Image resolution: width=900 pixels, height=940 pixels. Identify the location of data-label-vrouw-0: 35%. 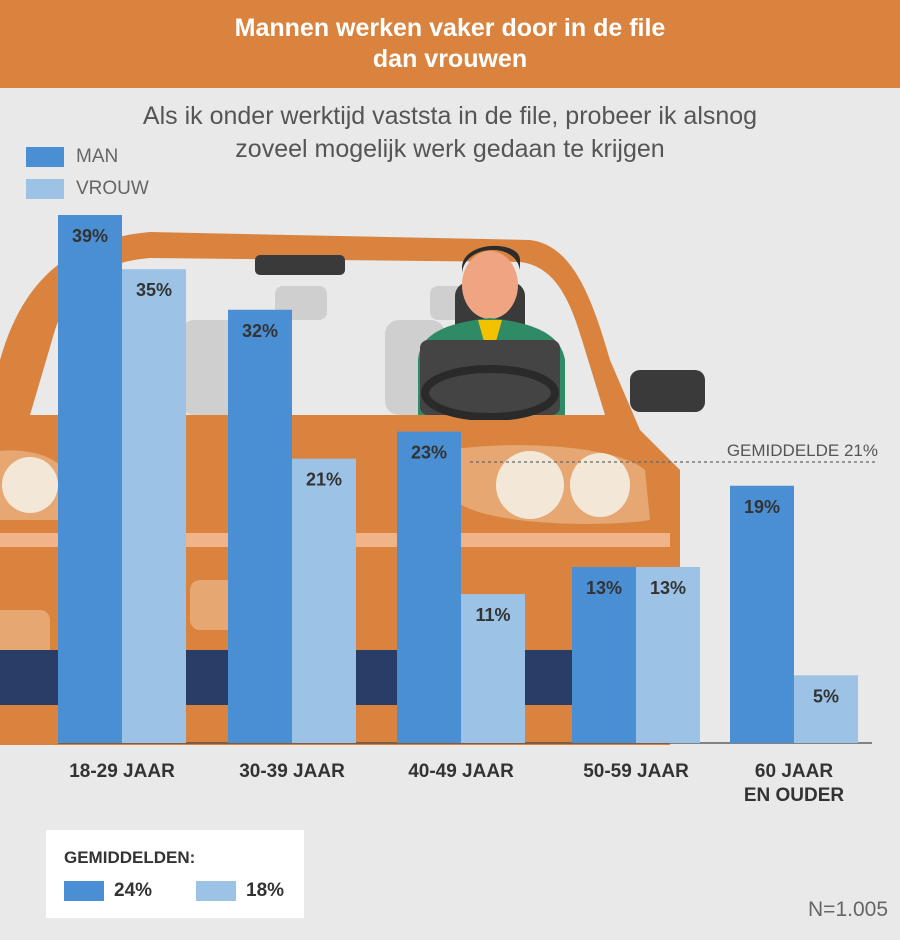
(154, 290).